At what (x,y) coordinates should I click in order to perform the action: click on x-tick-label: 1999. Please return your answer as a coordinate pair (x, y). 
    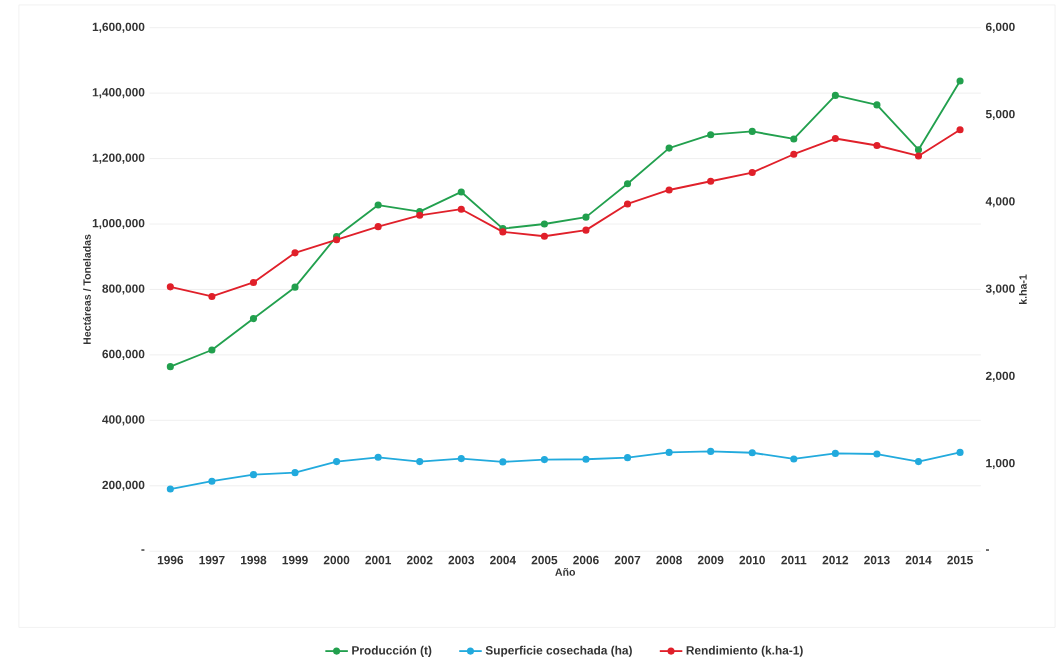
    Looking at the image, I should click on (295, 560).